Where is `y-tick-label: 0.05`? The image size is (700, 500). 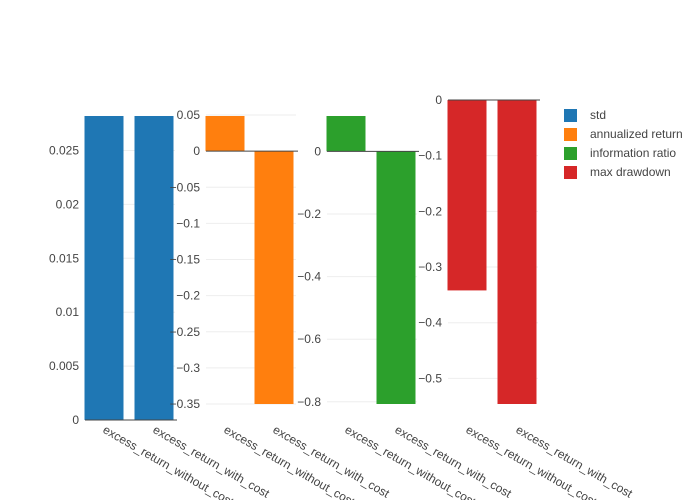 y-tick-label: 0.05 is located at coordinates (189, 115).